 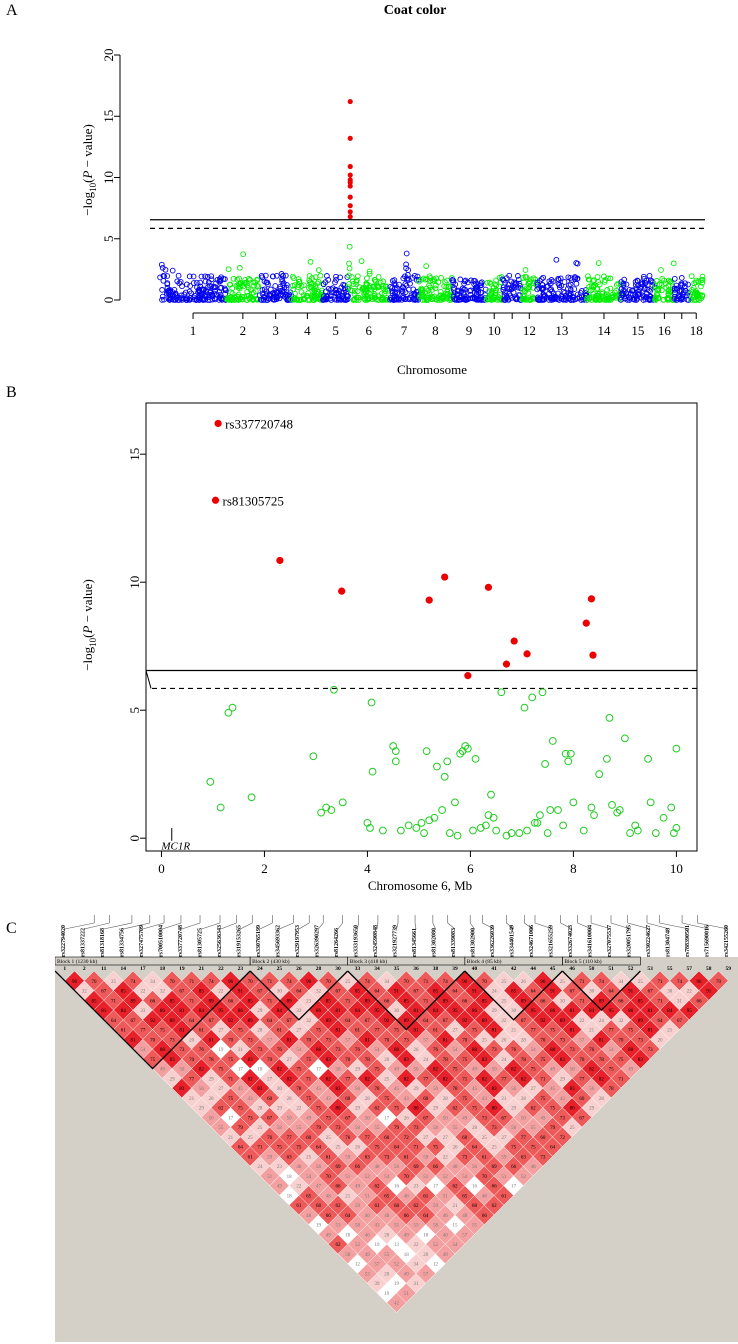 I want to click on ld-value: 12, so click(x=436, y=1265).